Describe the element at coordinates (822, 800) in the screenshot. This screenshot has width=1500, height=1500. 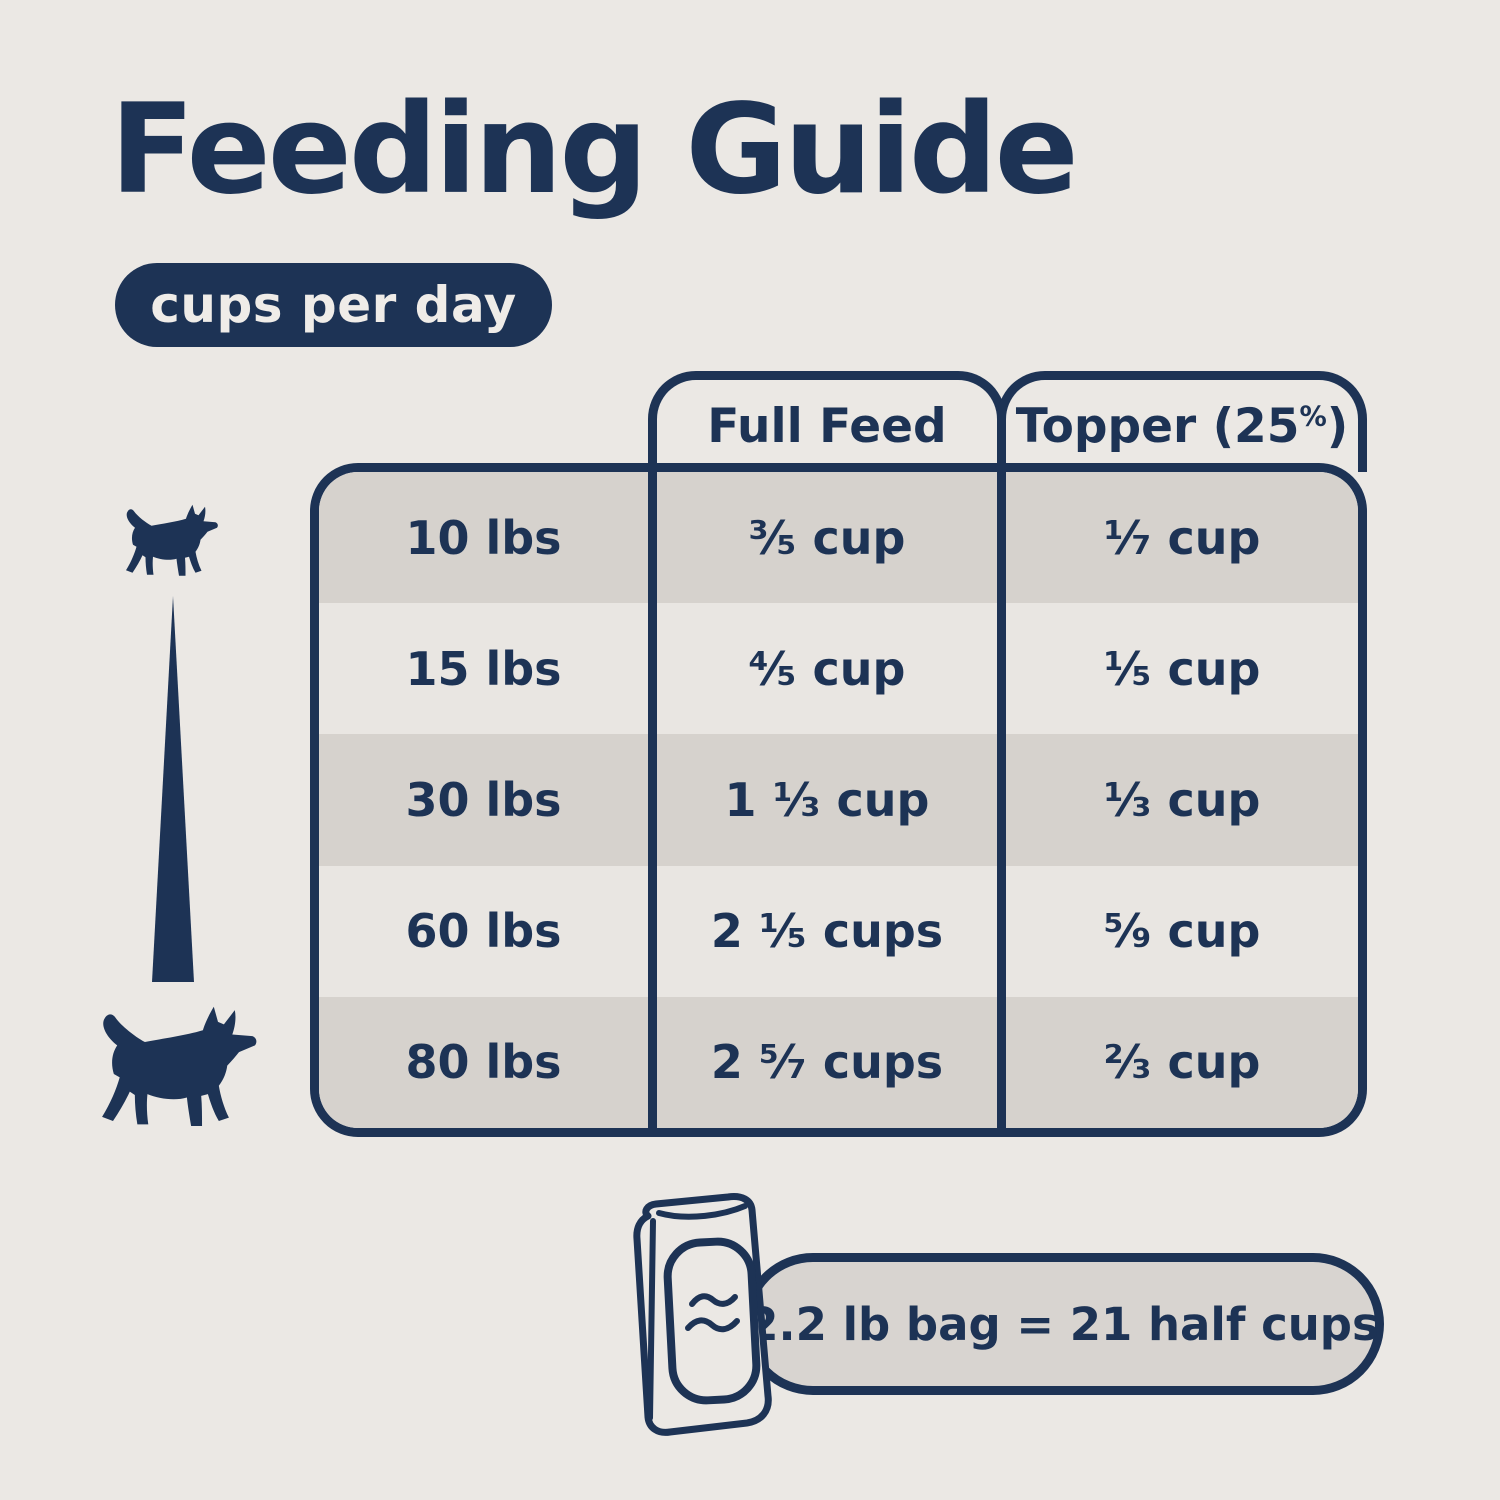
I see `full-feed-cell: 1 ¹⁄₃ cup` at that location.